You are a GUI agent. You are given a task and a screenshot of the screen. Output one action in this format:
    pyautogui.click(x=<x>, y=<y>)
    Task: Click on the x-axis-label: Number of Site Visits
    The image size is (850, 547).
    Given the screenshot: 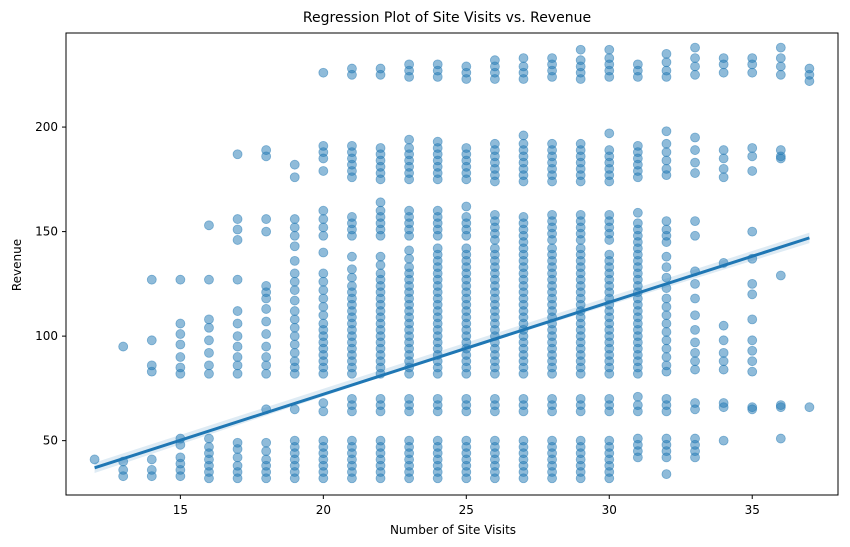 What is the action you would take?
    pyautogui.click(x=453, y=530)
    